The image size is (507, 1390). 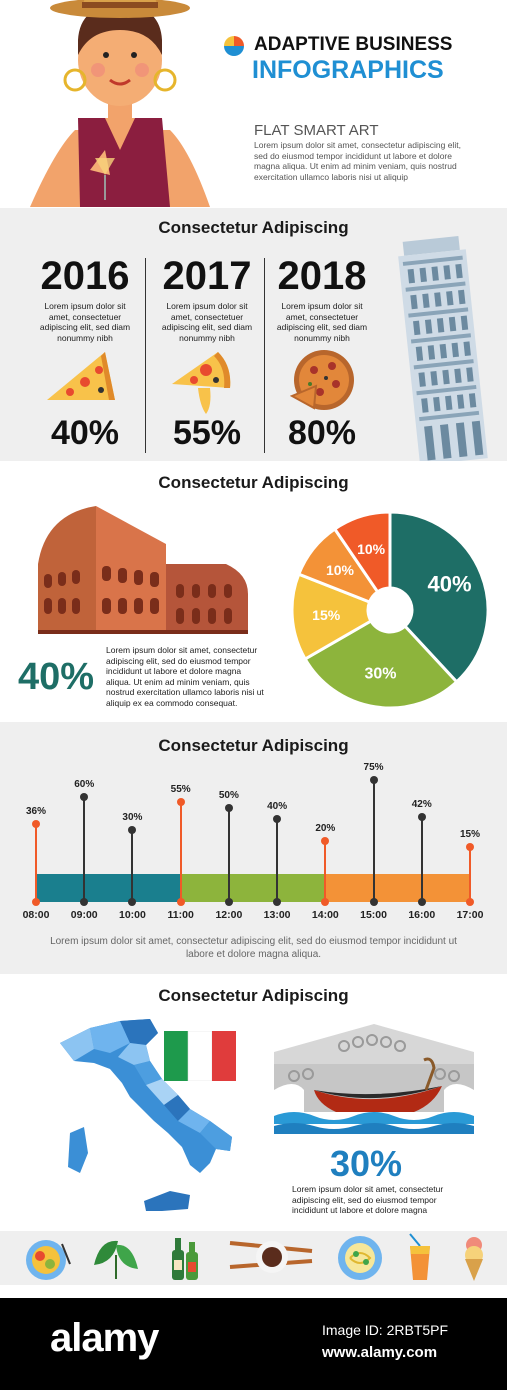 What do you see at coordinates (374, 1079) in the screenshot?
I see `venice-bridge-illustration` at bounding box center [374, 1079].